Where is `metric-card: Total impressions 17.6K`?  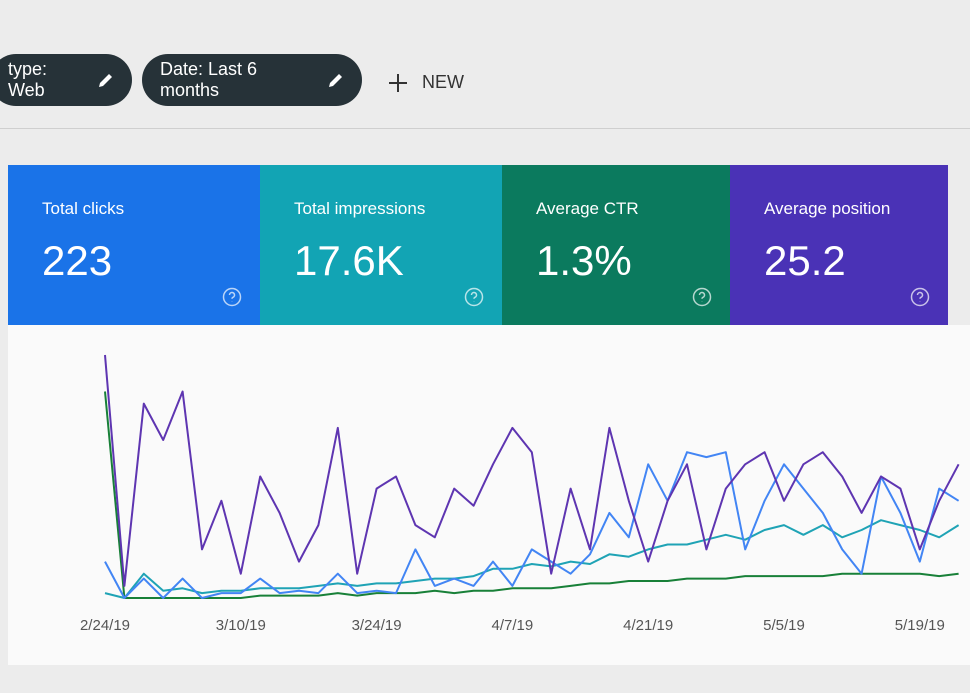 metric-card: Total impressions 17.6K is located at coordinates (381, 245).